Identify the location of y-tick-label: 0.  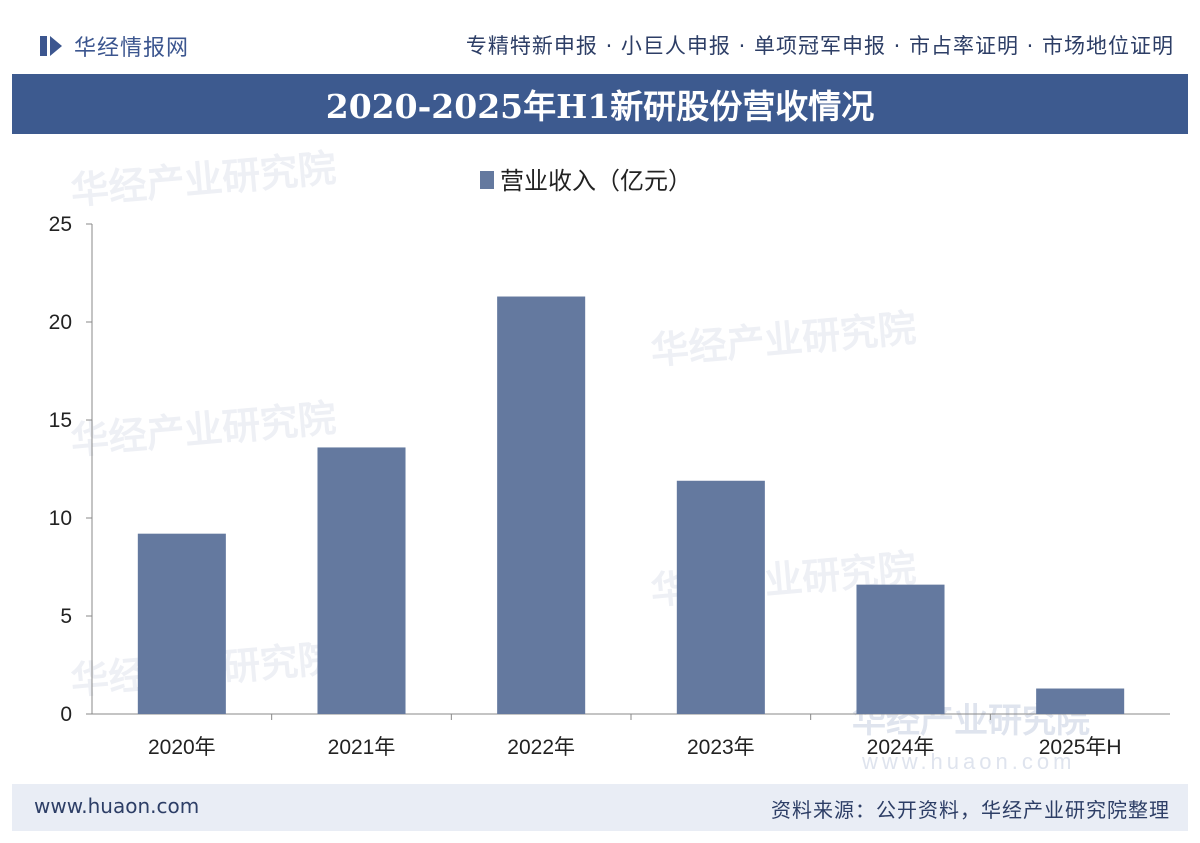
(66, 714).